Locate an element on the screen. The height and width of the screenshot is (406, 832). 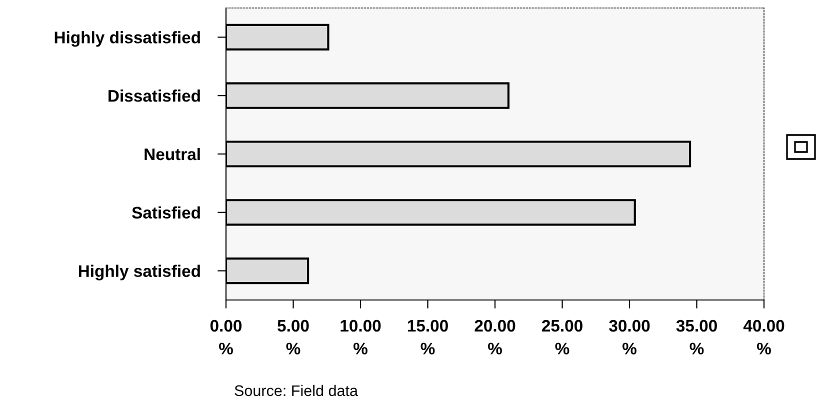
x-tick-label: 10.00 % is located at coordinates (360, 337).